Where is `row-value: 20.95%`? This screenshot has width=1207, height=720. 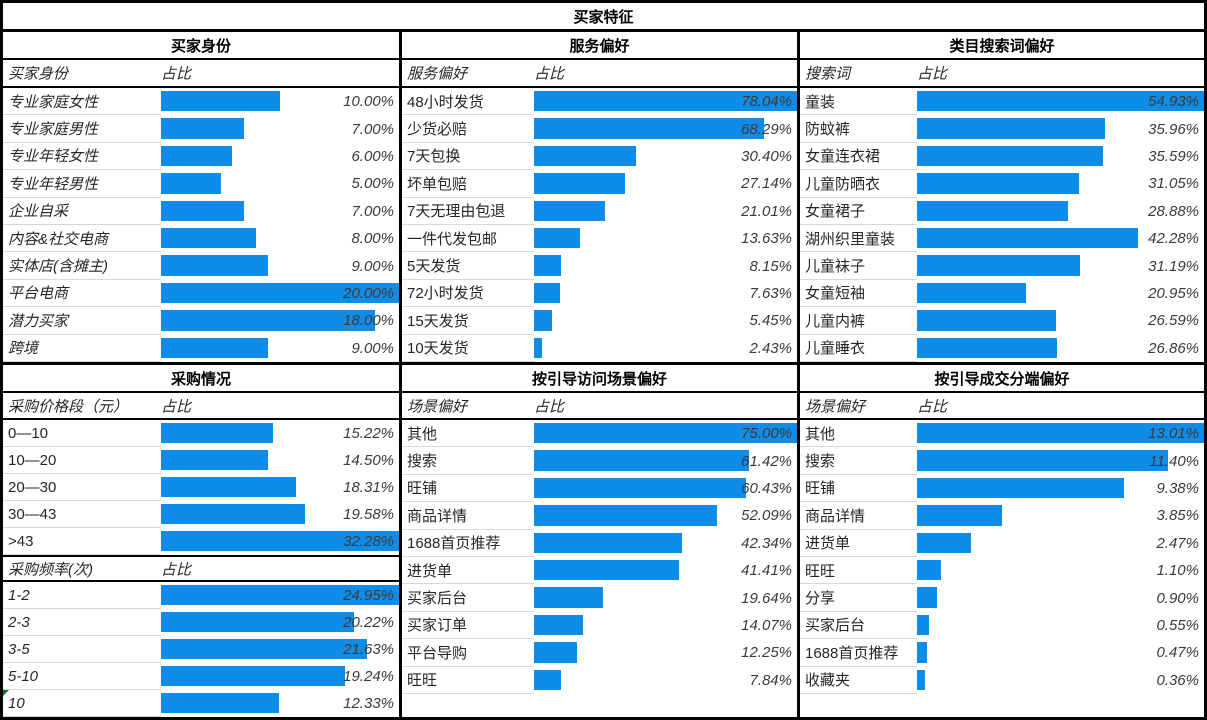
row-value: 20.95% is located at coordinates (1173, 293).